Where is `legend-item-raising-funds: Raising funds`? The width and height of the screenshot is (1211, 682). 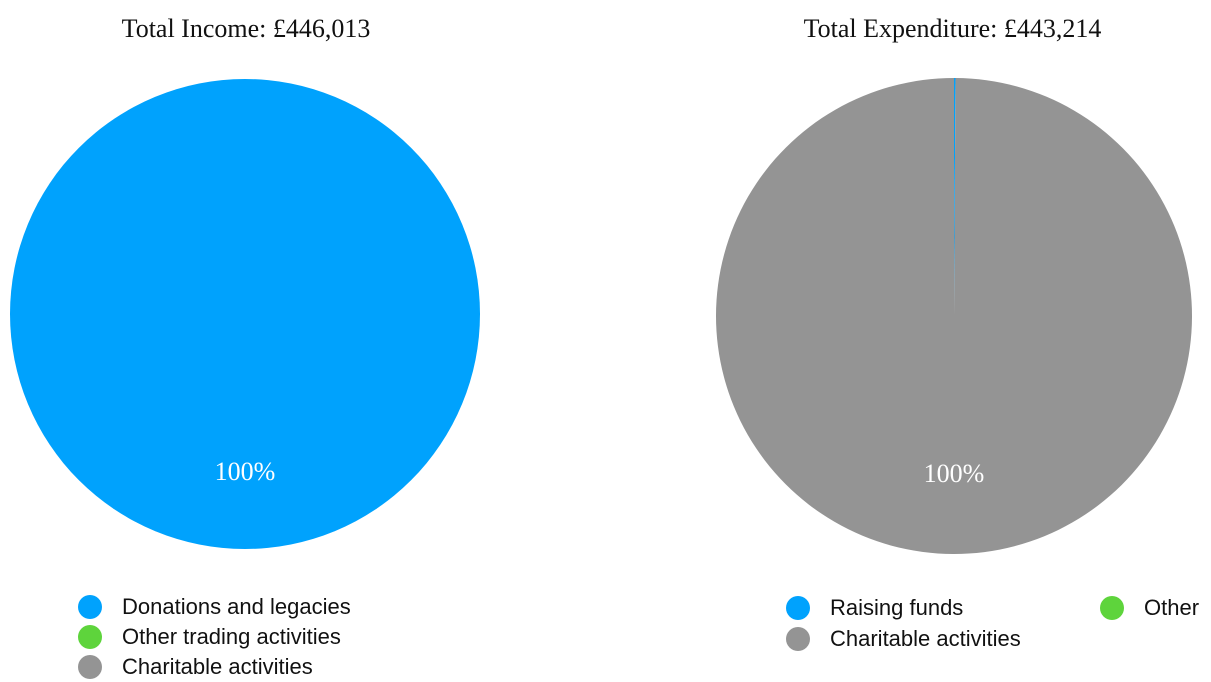 legend-item-raising-funds: Raising funds is located at coordinates (874, 608).